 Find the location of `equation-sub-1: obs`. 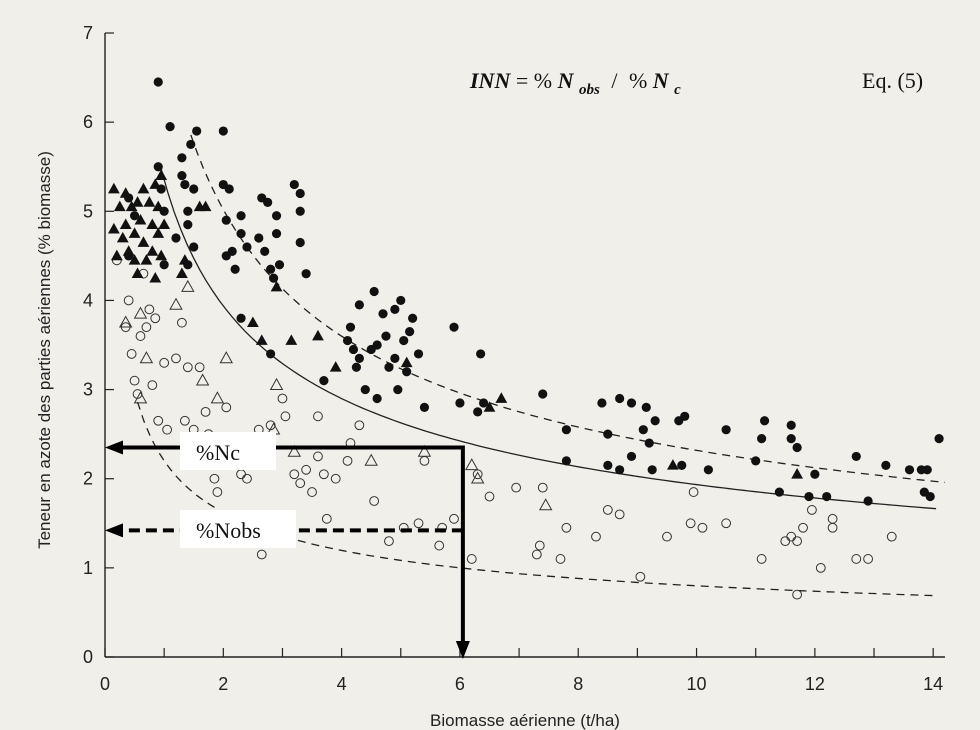

equation-sub-1: obs is located at coordinates (589, 90).